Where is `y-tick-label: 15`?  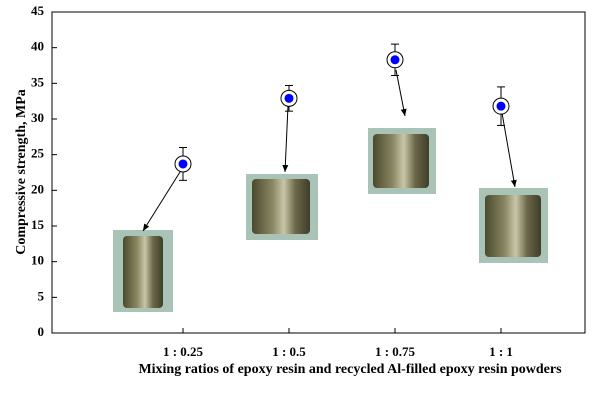 y-tick-label: 15 is located at coordinates (38, 224).